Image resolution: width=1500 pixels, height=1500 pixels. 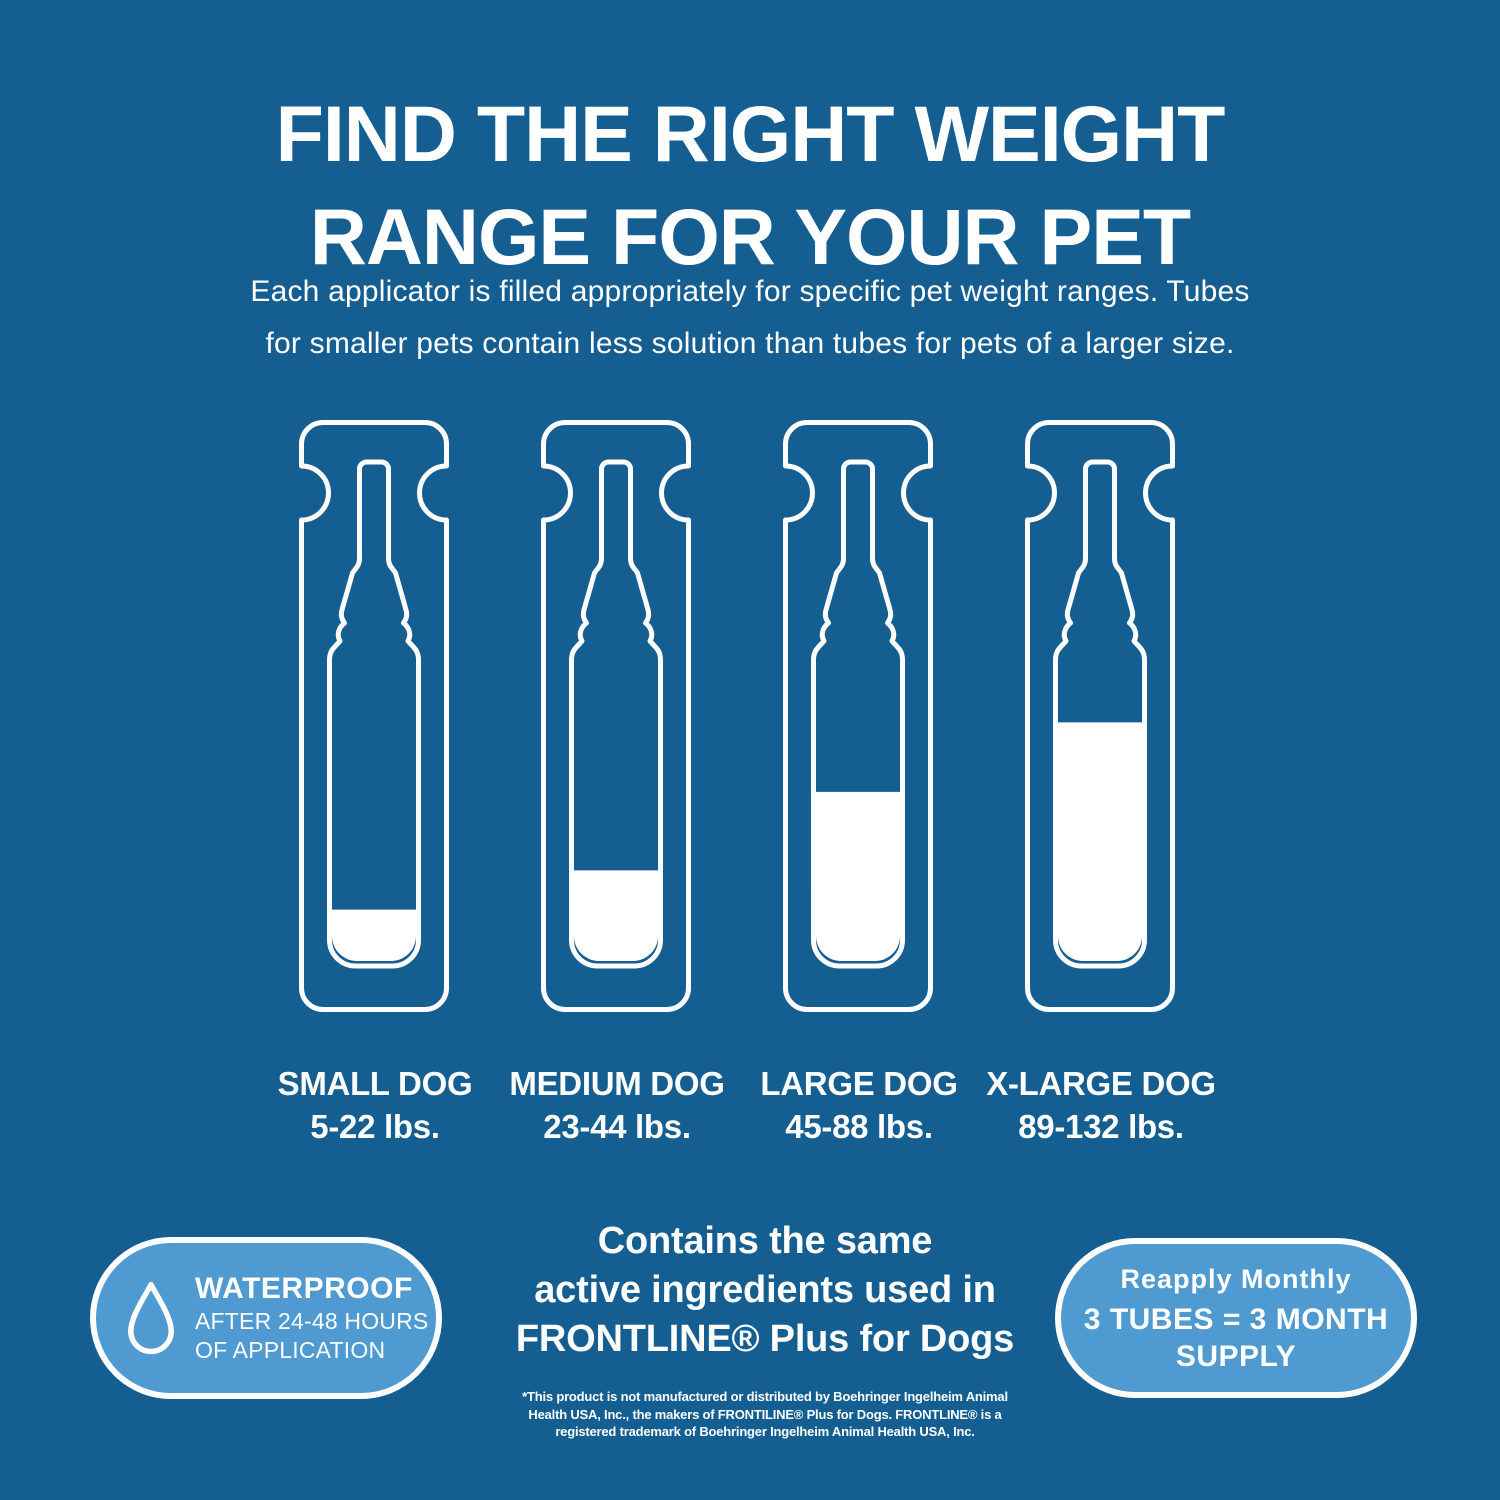 I want to click on tube-weight-range: 5-22 lbs., so click(x=375, y=1126).